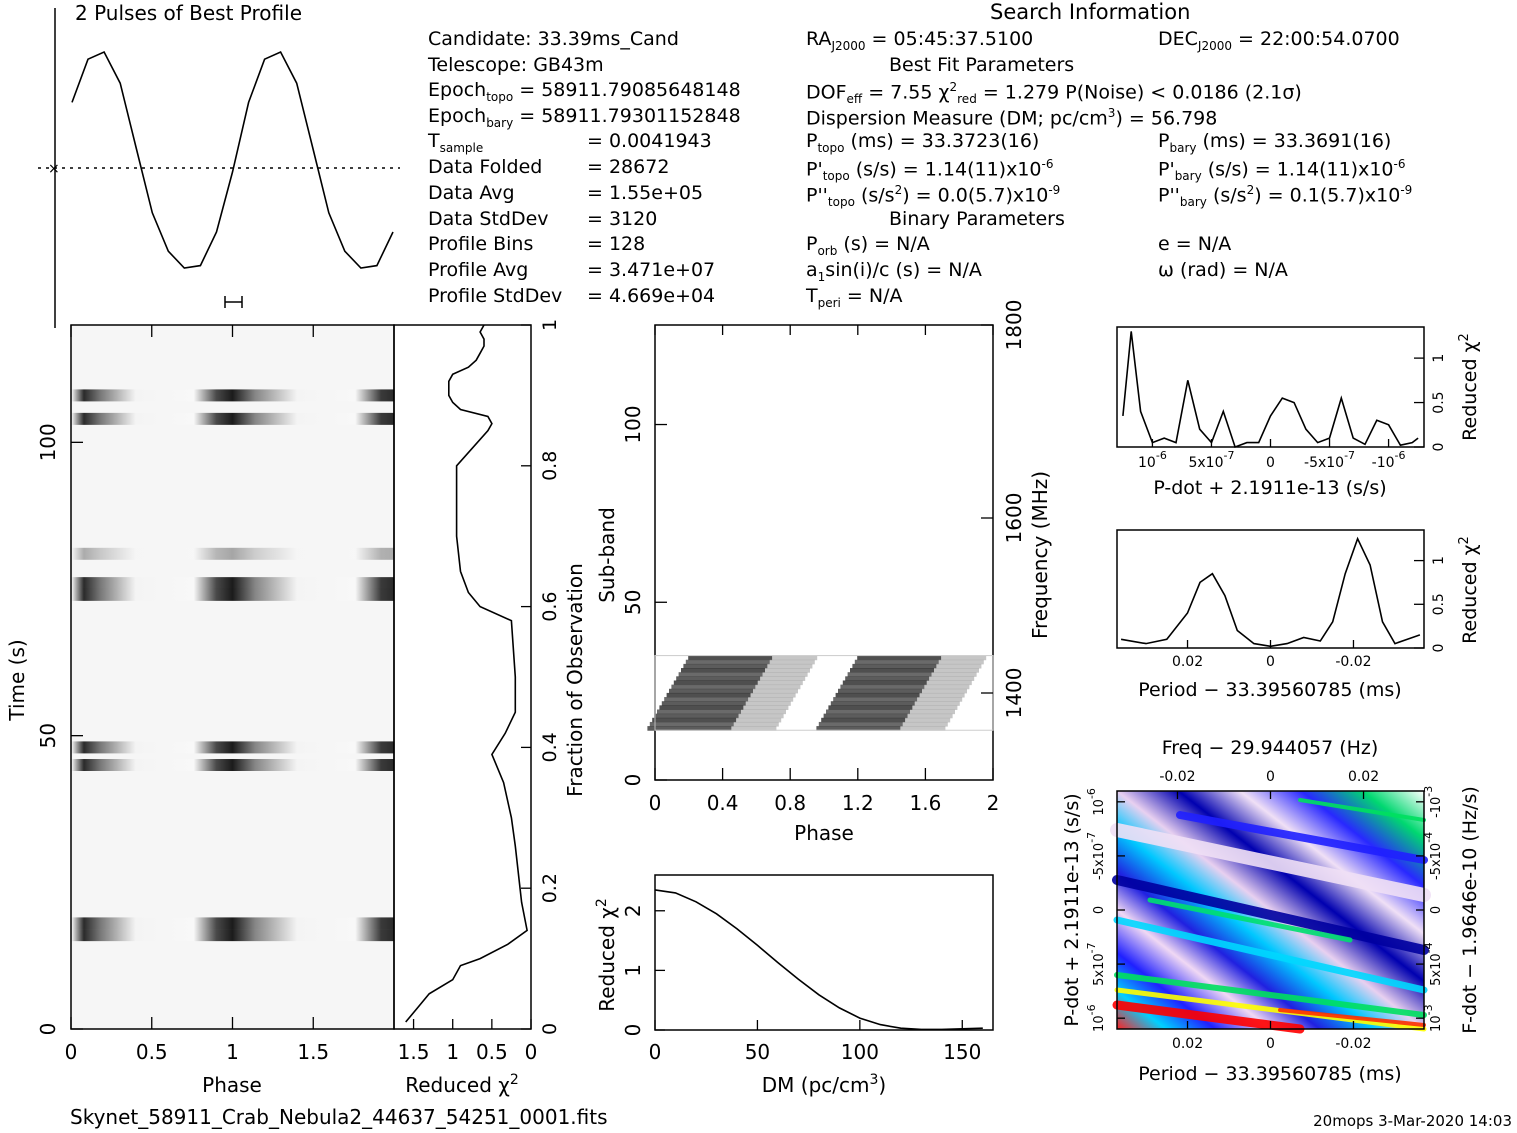  Describe the element at coordinates (1195, 244) in the screenshot. I see `eccentricity: e = N/A` at that location.